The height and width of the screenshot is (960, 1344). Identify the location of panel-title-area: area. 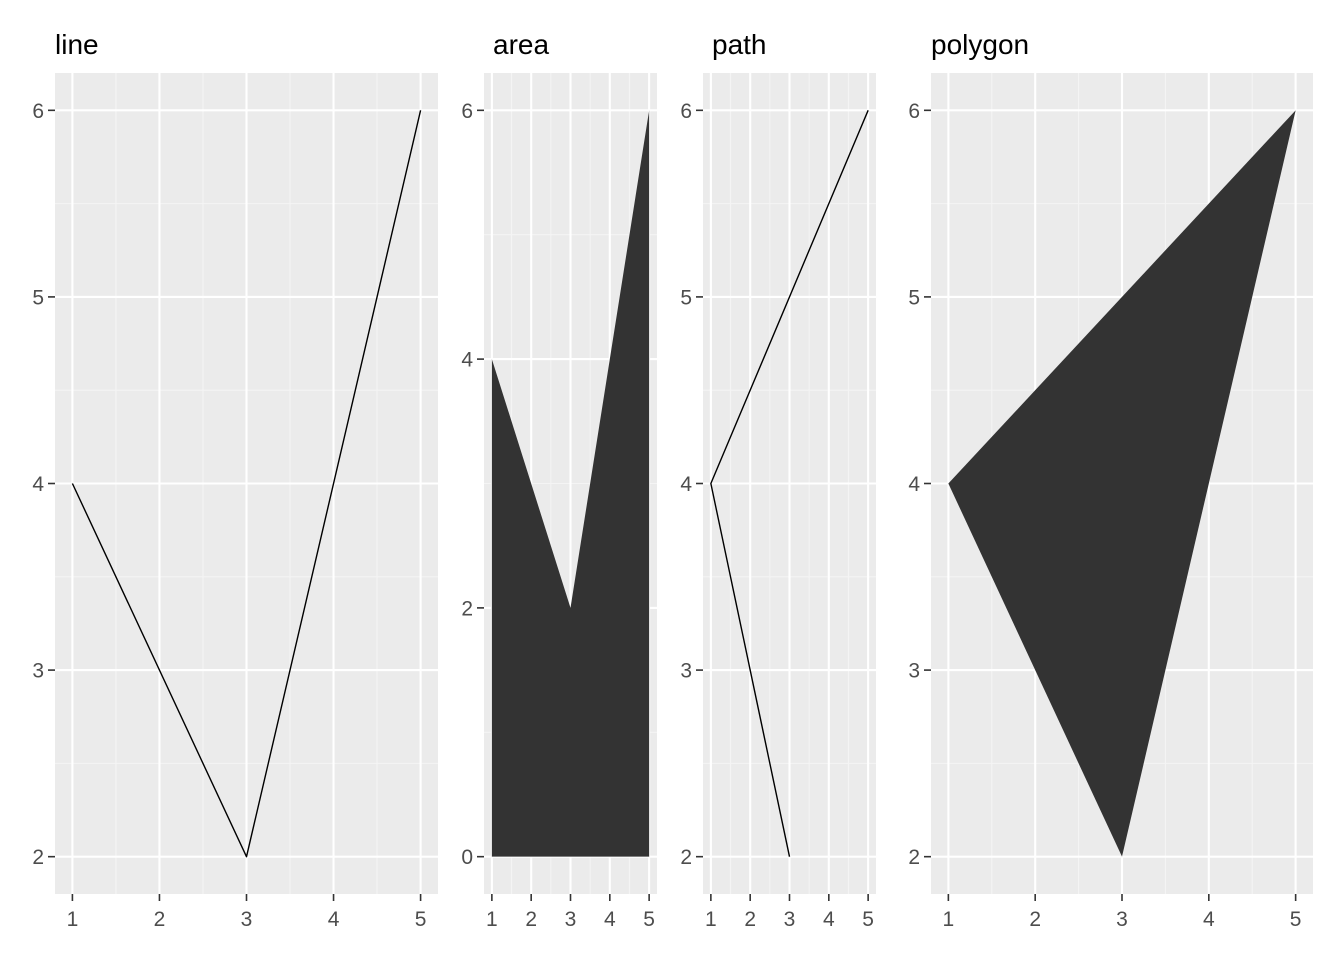
(521, 44).